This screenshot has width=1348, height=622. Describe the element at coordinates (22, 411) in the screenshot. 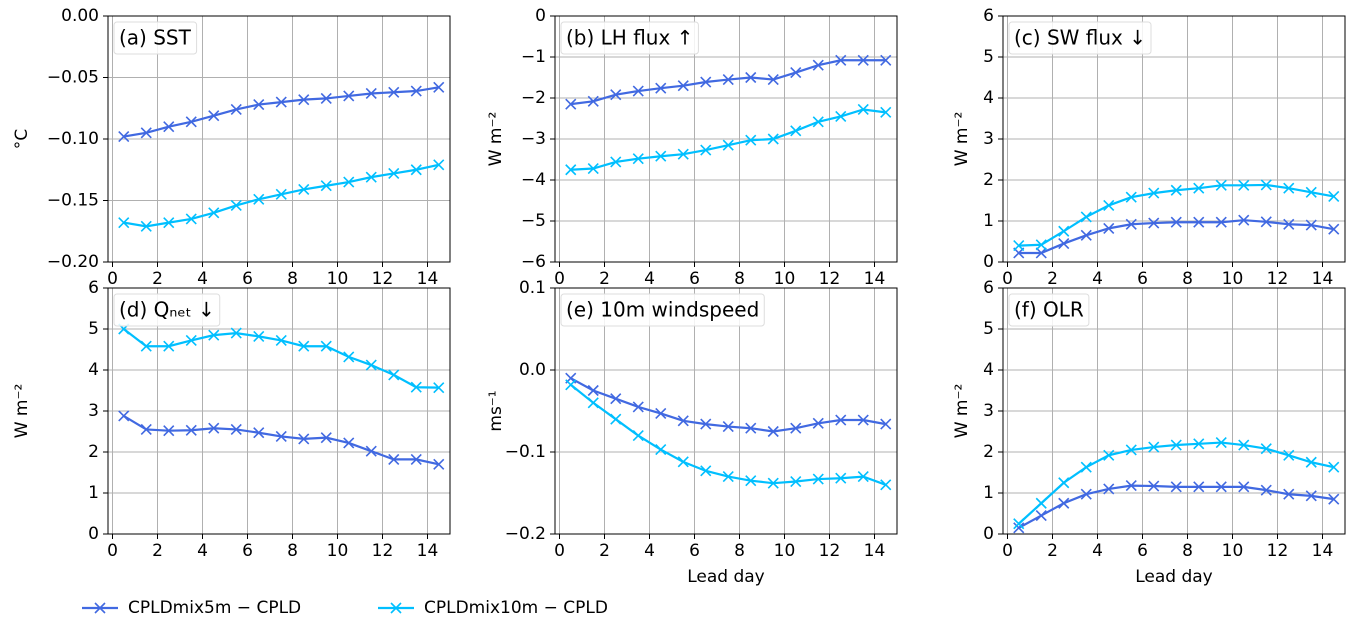

I see `y-axis-label: W m⁻²` at that location.